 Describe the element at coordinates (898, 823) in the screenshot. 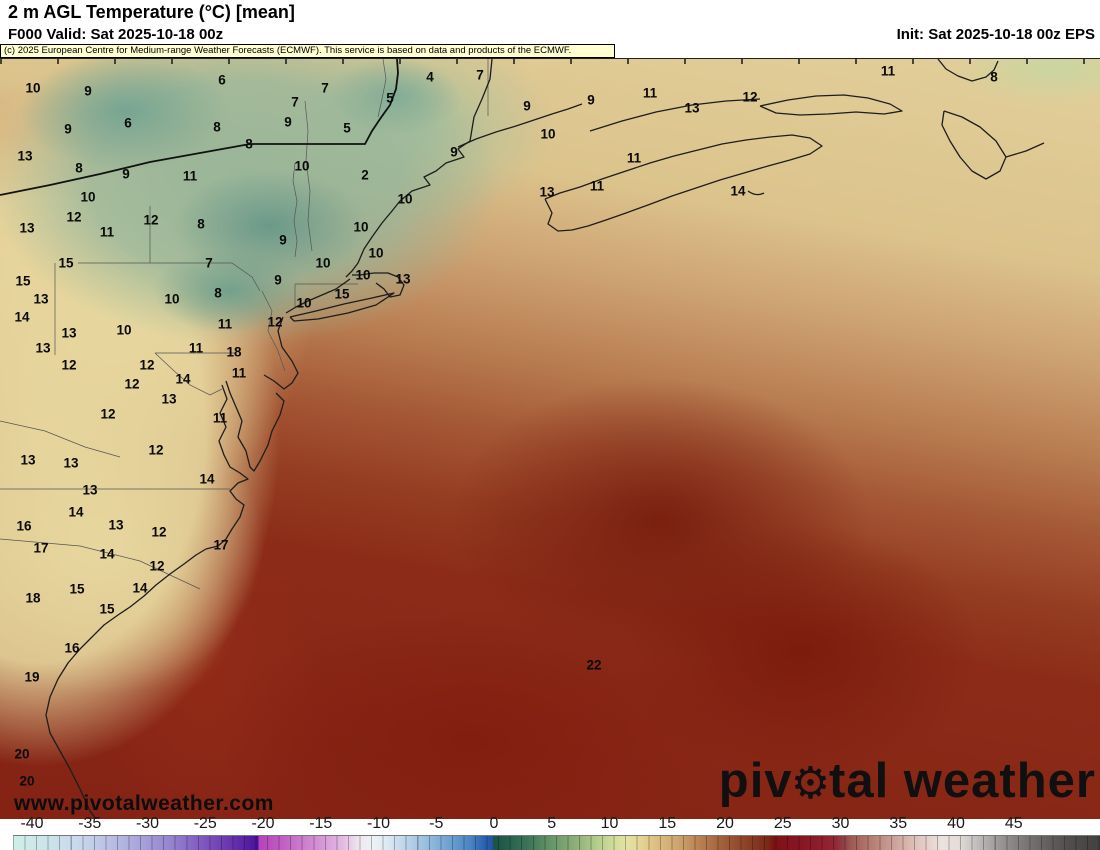

I see `colorbar-tick: 35` at that location.